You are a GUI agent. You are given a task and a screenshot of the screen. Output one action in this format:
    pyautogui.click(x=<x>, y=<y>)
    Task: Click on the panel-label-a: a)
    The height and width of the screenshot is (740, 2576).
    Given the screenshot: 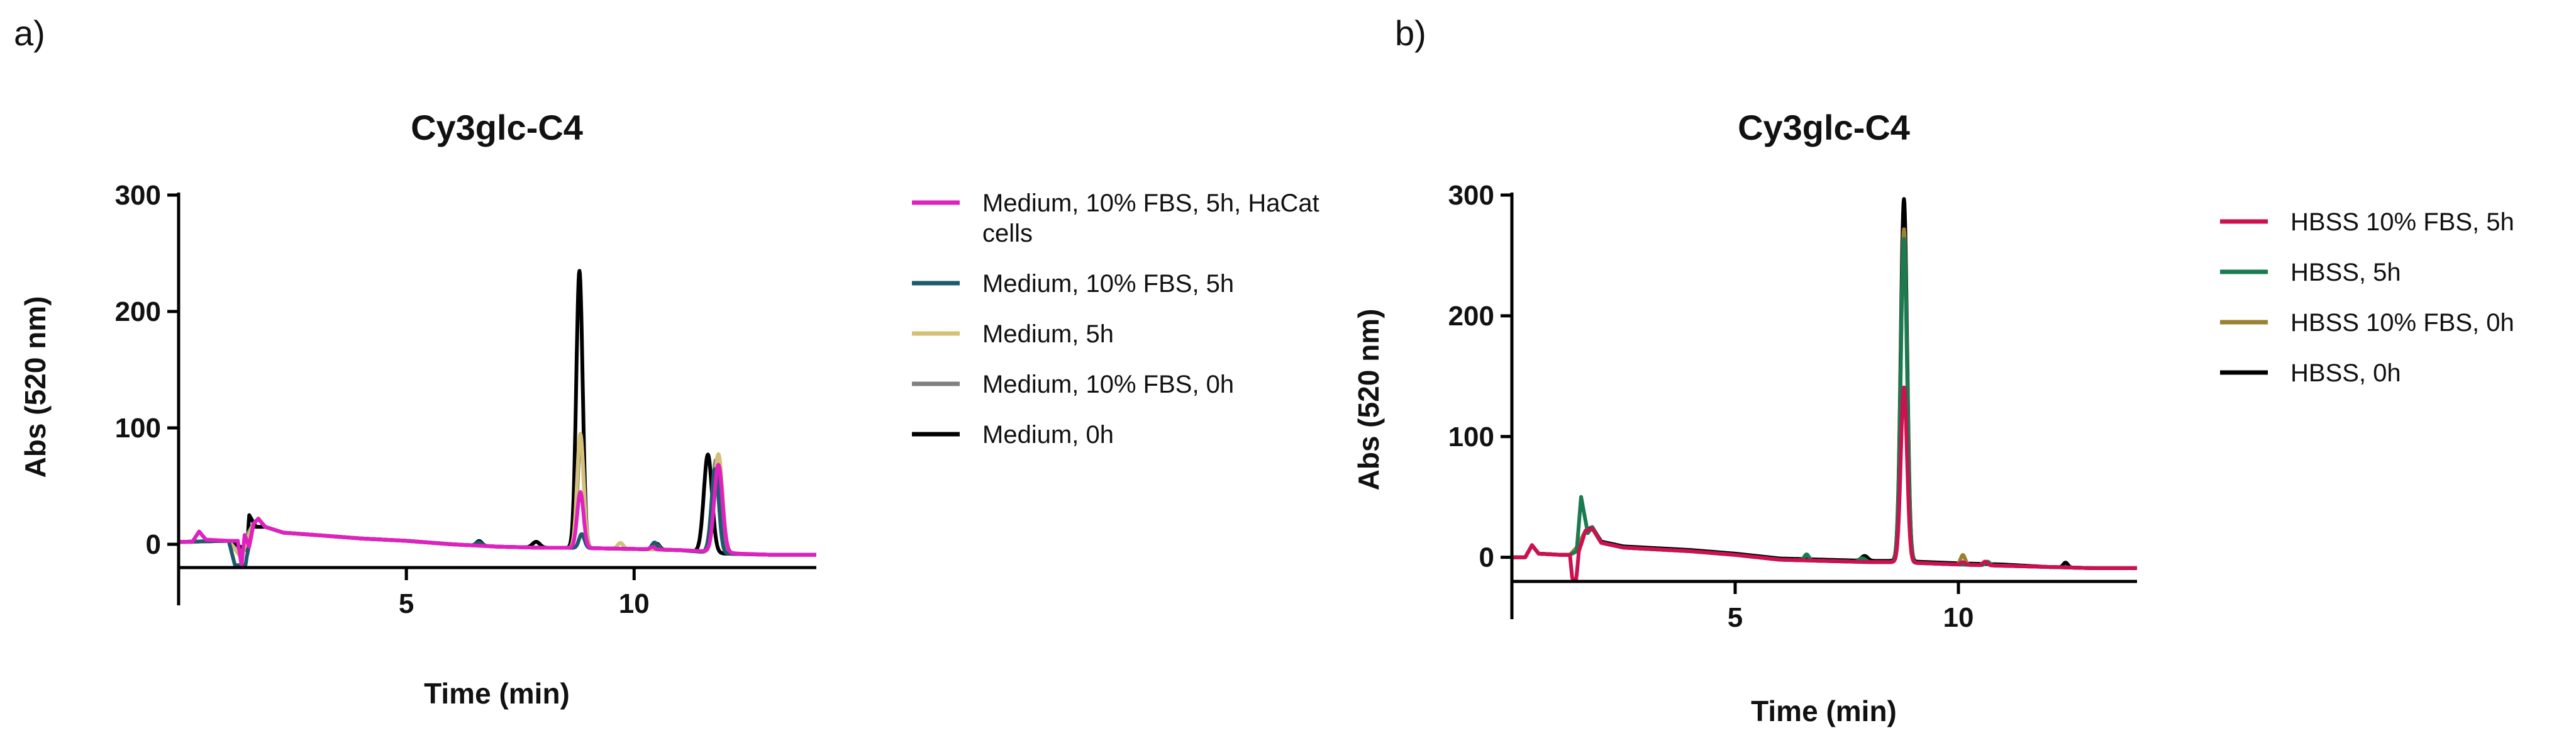 What is the action you would take?
    pyautogui.click(x=29, y=33)
    